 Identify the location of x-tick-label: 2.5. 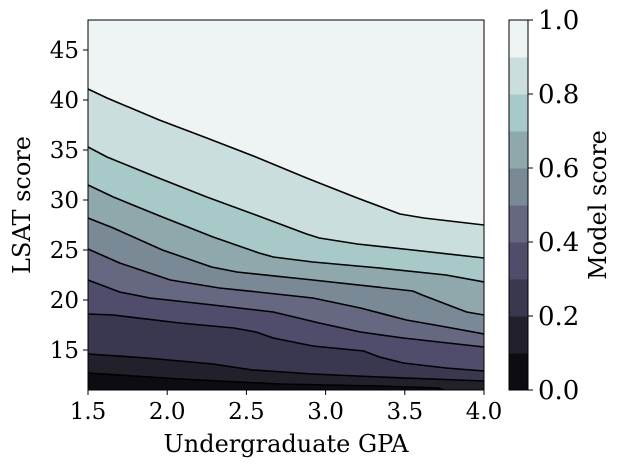
(246, 412).